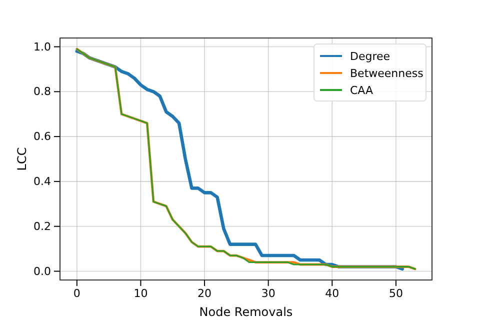 This screenshot has height=320, width=480. Describe the element at coordinates (42, 226) in the screenshot. I see `y-tick-label: 0.2` at that location.